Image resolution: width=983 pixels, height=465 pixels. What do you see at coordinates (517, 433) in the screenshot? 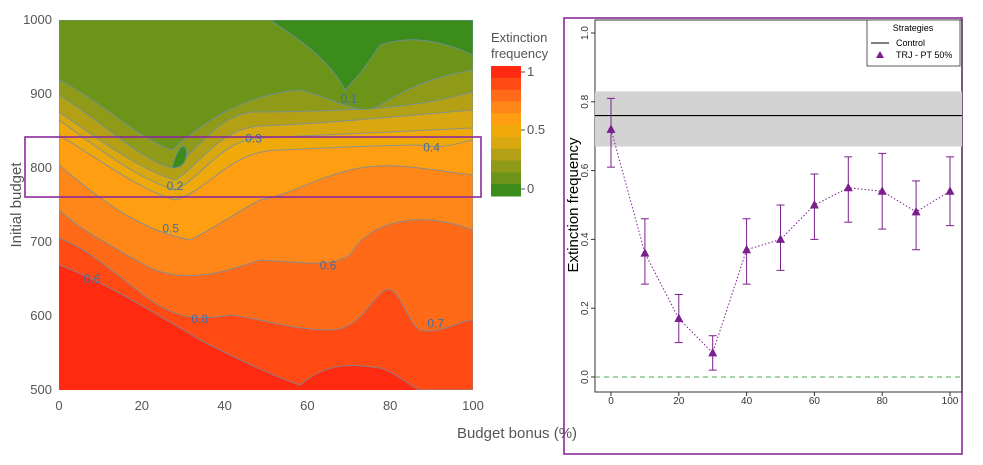
I see `x-axis-label: Budget bonus (%)` at bounding box center [517, 433].